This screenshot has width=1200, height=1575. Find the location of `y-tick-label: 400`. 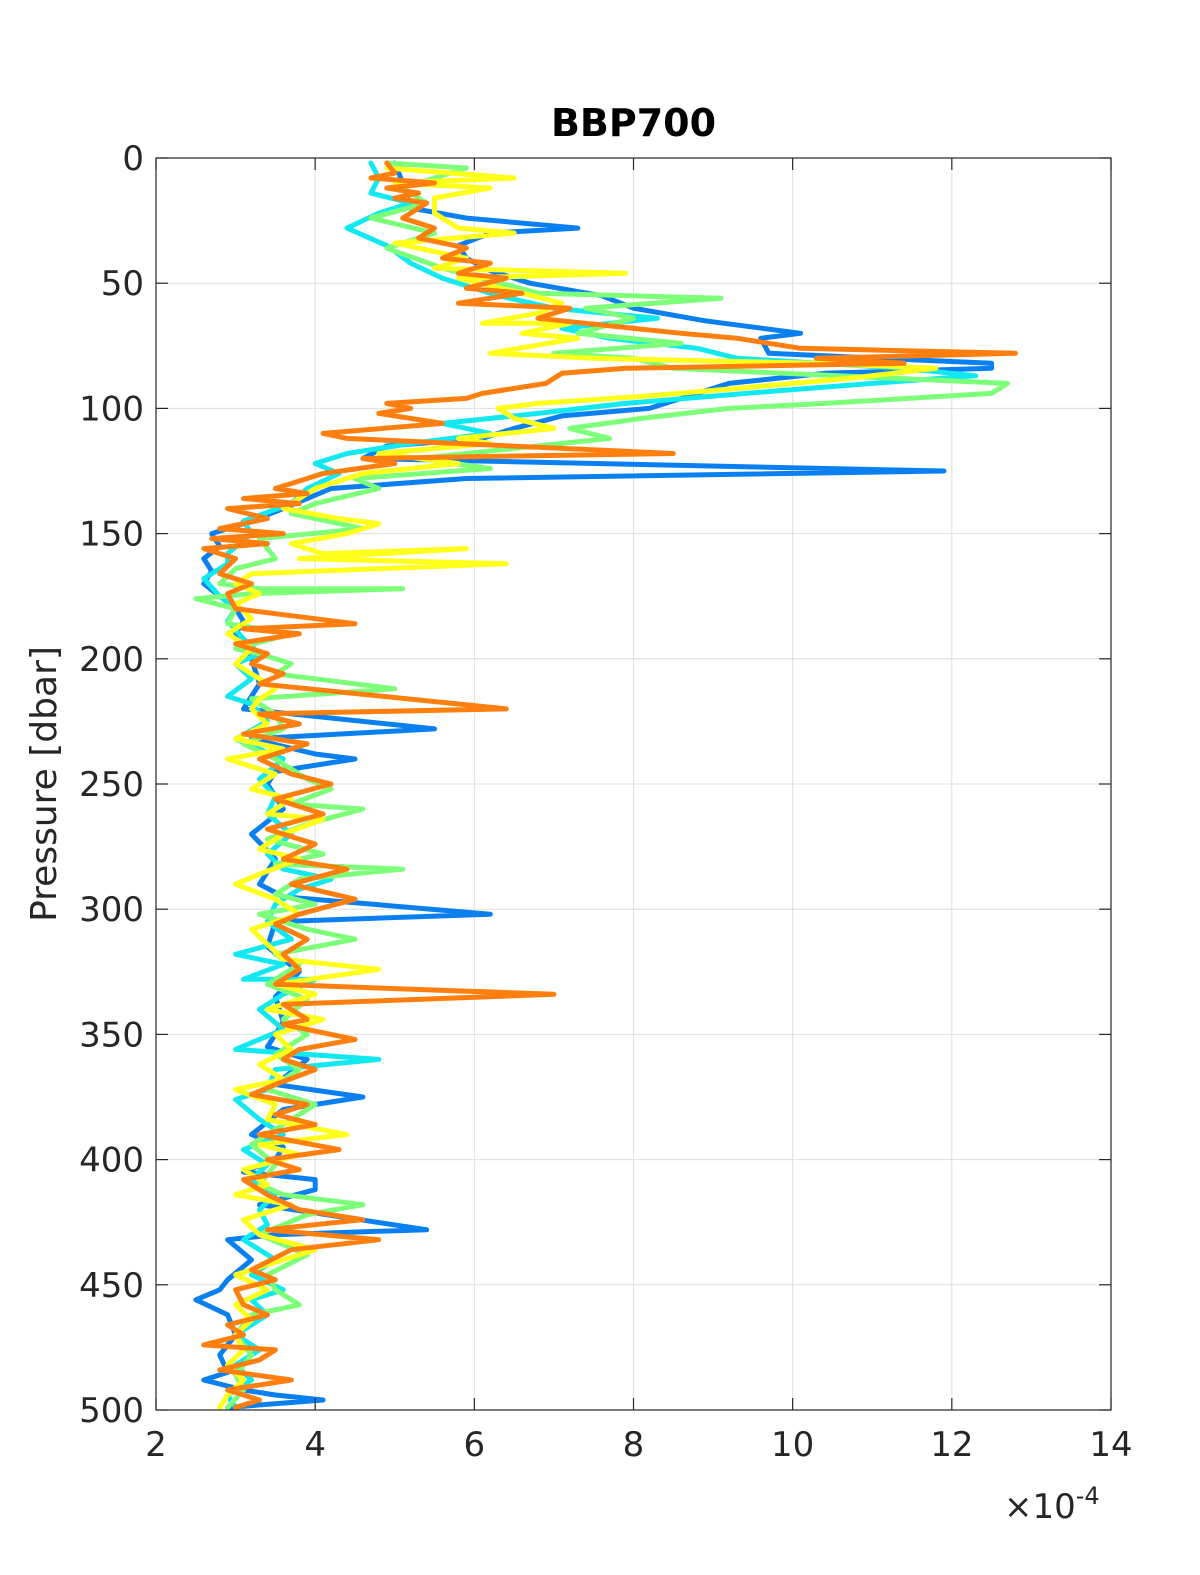

y-tick-label: 400 is located at coordinates (111, 1161).